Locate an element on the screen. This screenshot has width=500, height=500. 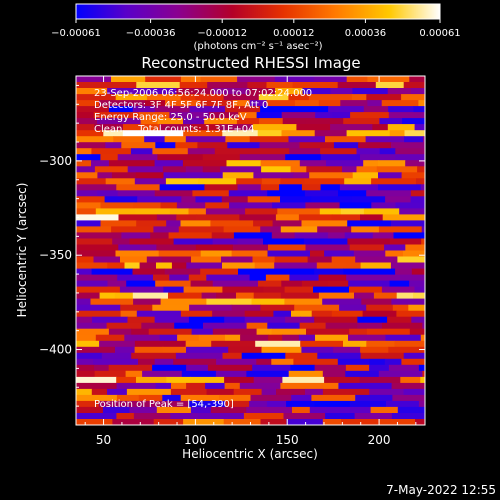
y-tick-label: −400 is located at coordinates (55, 350).